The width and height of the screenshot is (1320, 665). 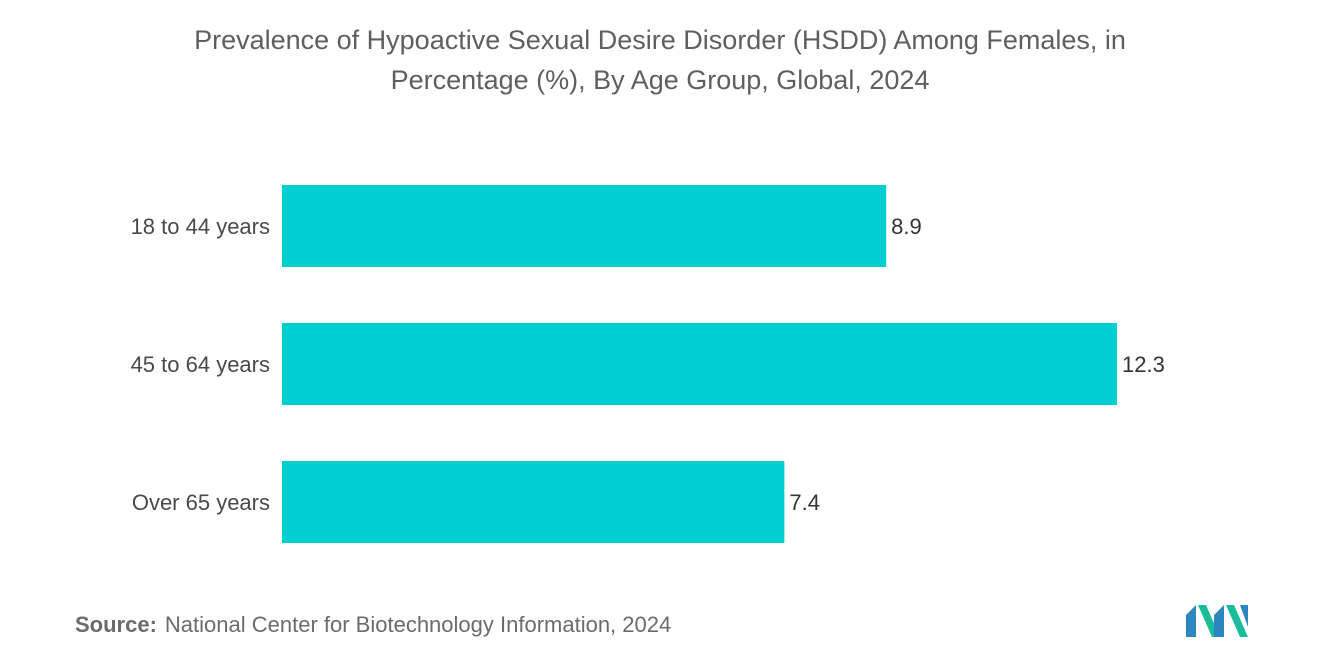 What do you see at coordinates (906, 226) in the screenshot?
I see `data-label-1: 8.9` at bounding box center [906, 226].